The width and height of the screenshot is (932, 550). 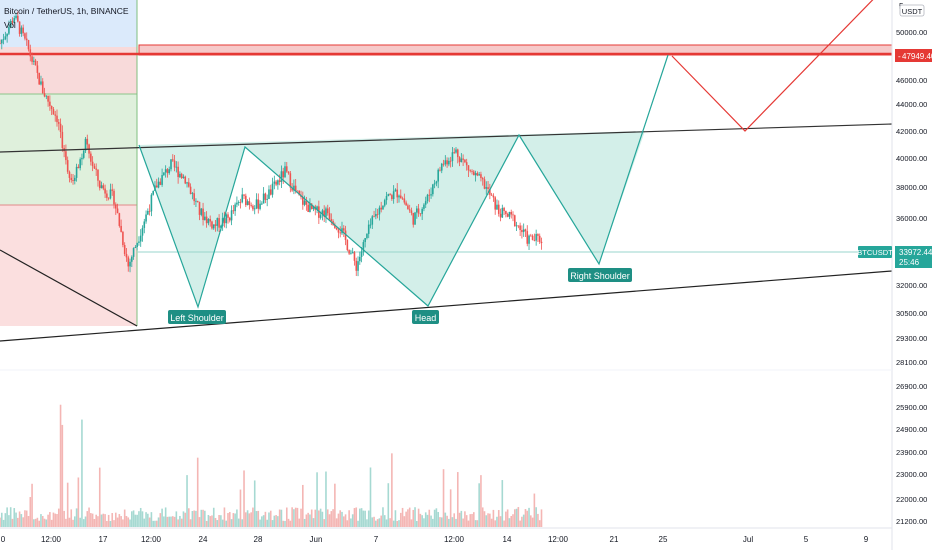 What do you see at coordinates (197, 317) in the screenshot?
I see `left-shoulder-label: Left Shoulder` at bounding box center [197, 317].